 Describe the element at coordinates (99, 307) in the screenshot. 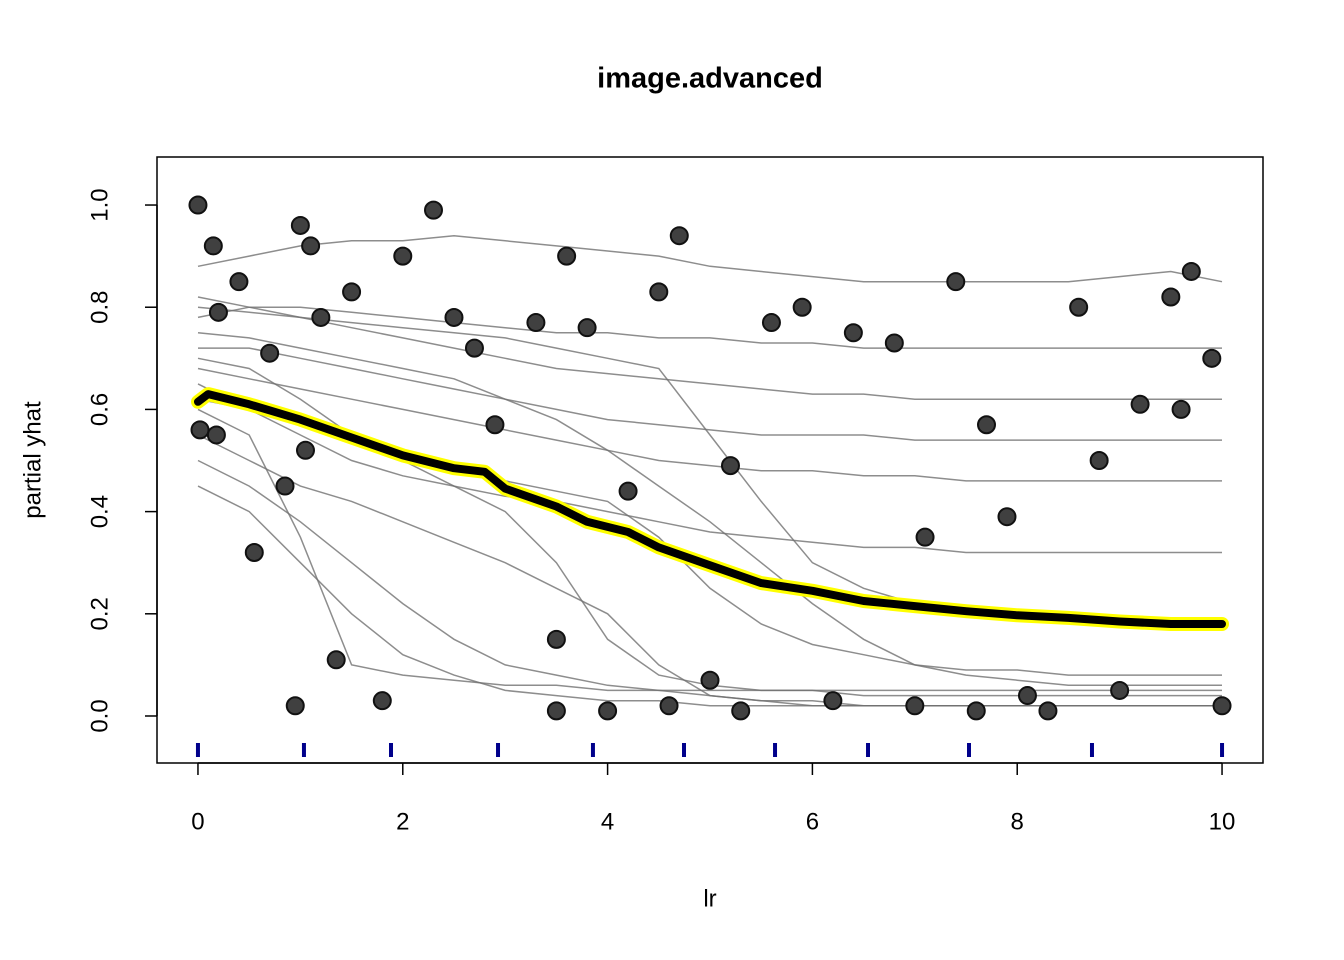

I see `y-tick-label: 0.8` at that location.